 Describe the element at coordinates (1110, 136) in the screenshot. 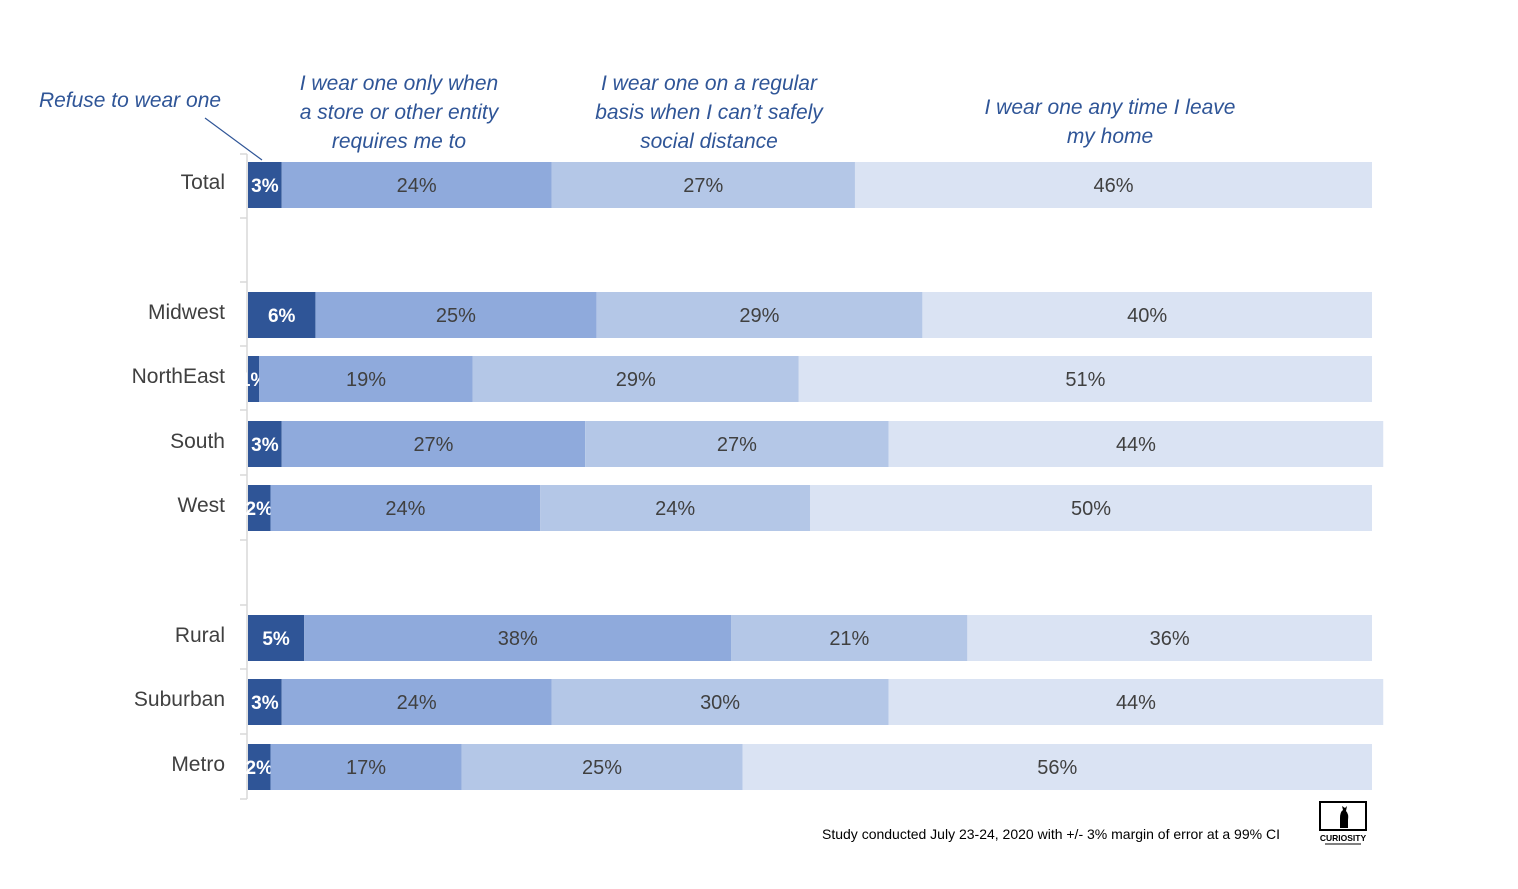

I see `series-header-line: my home` at that location.